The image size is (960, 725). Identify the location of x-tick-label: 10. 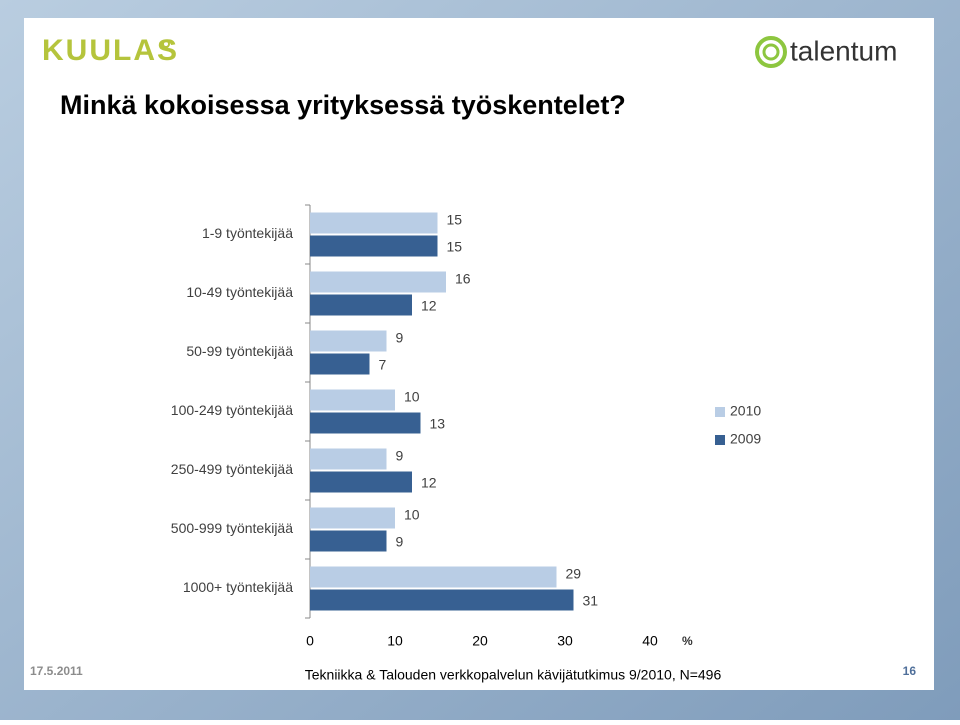
(395, 641).